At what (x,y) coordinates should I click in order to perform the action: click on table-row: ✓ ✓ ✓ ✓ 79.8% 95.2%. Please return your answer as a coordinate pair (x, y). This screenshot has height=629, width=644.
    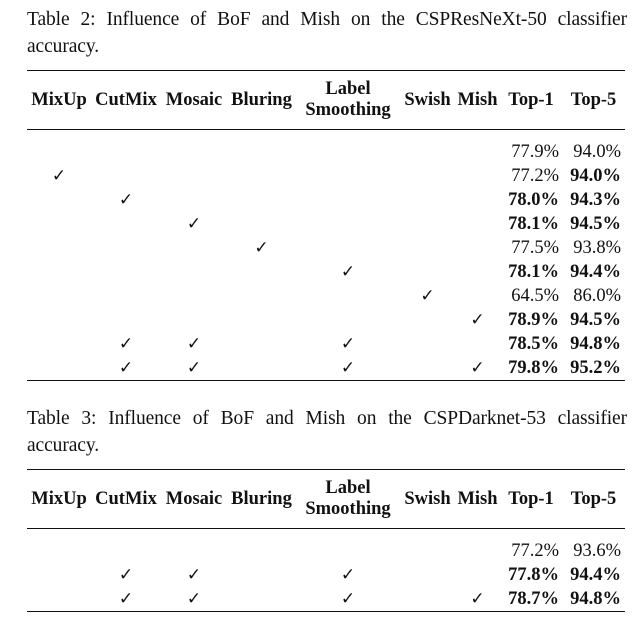
    Looking at the image, I should click on (326, 368).